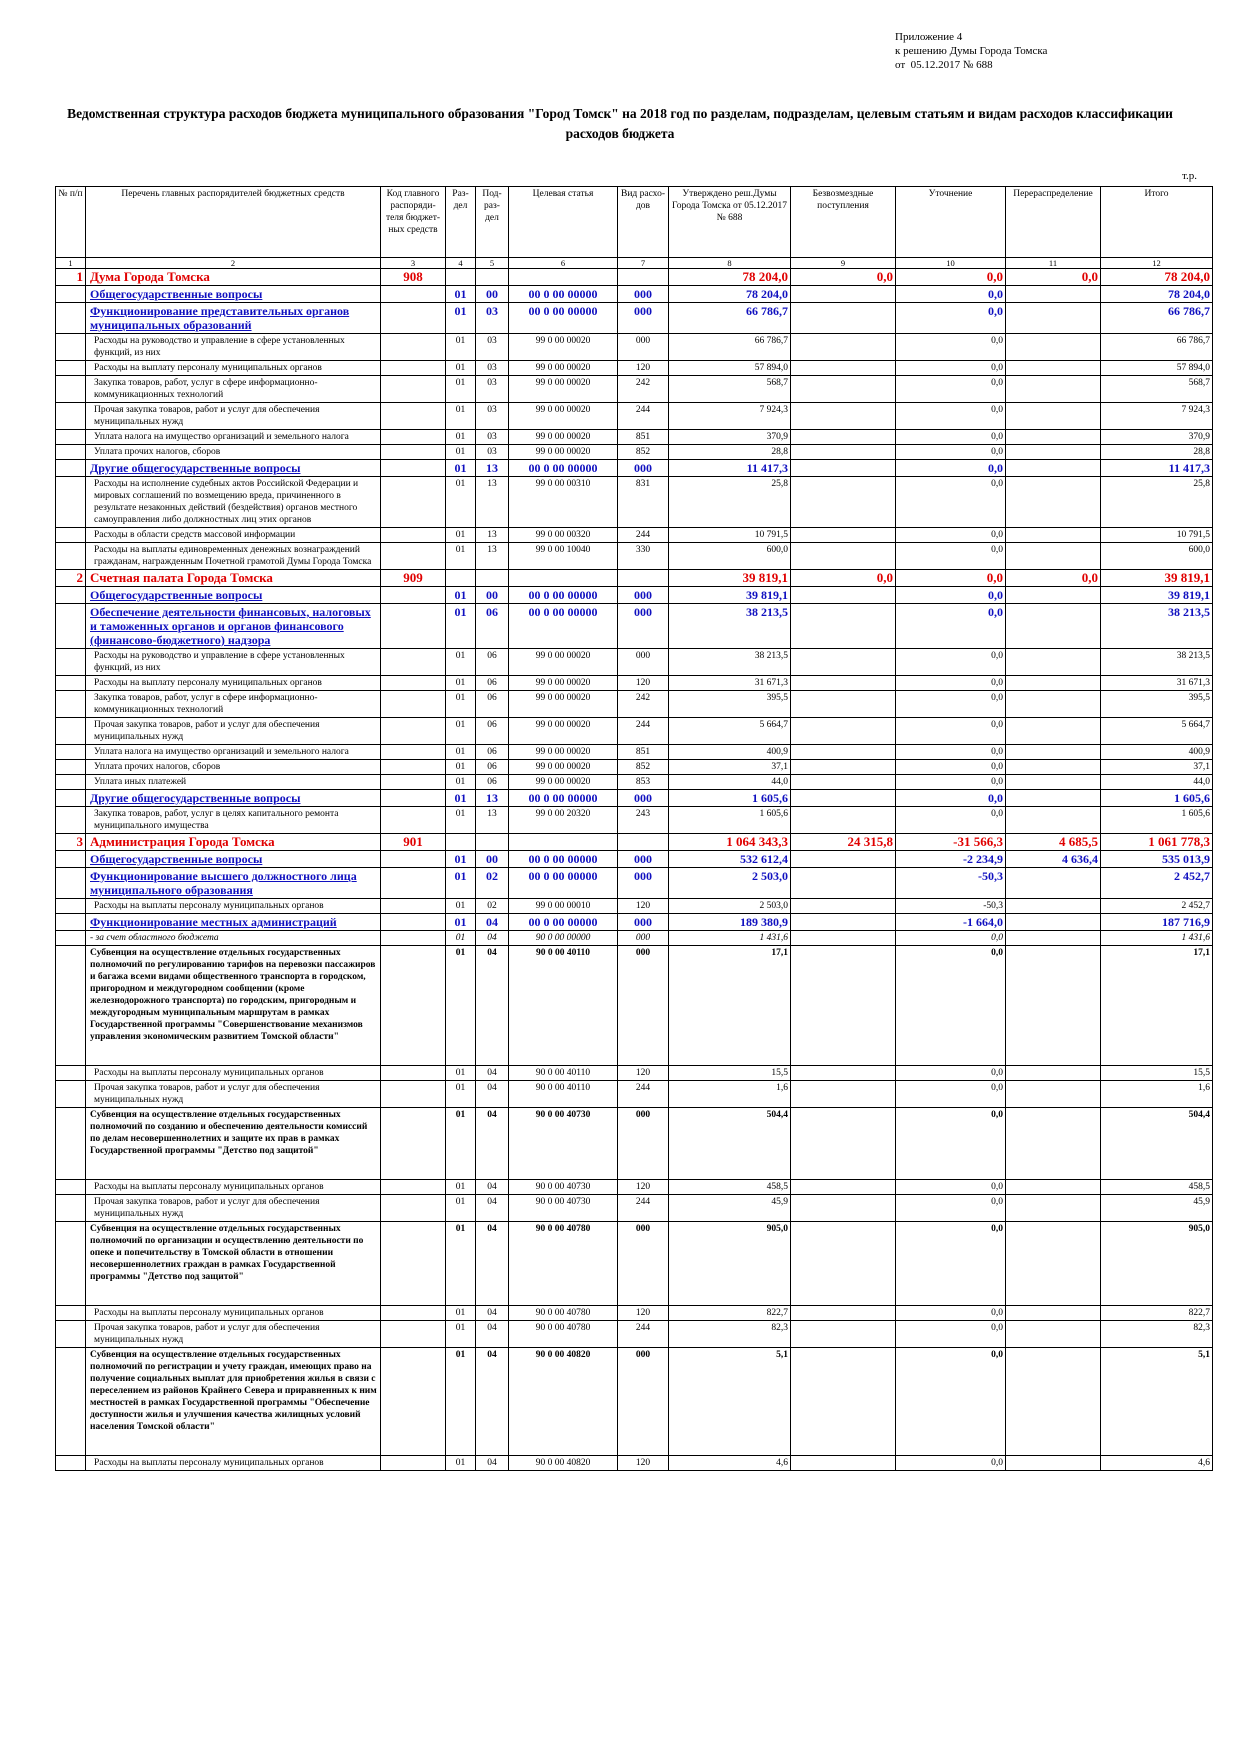  I want to click on table-cell: 15,5, so click(729, 1073).